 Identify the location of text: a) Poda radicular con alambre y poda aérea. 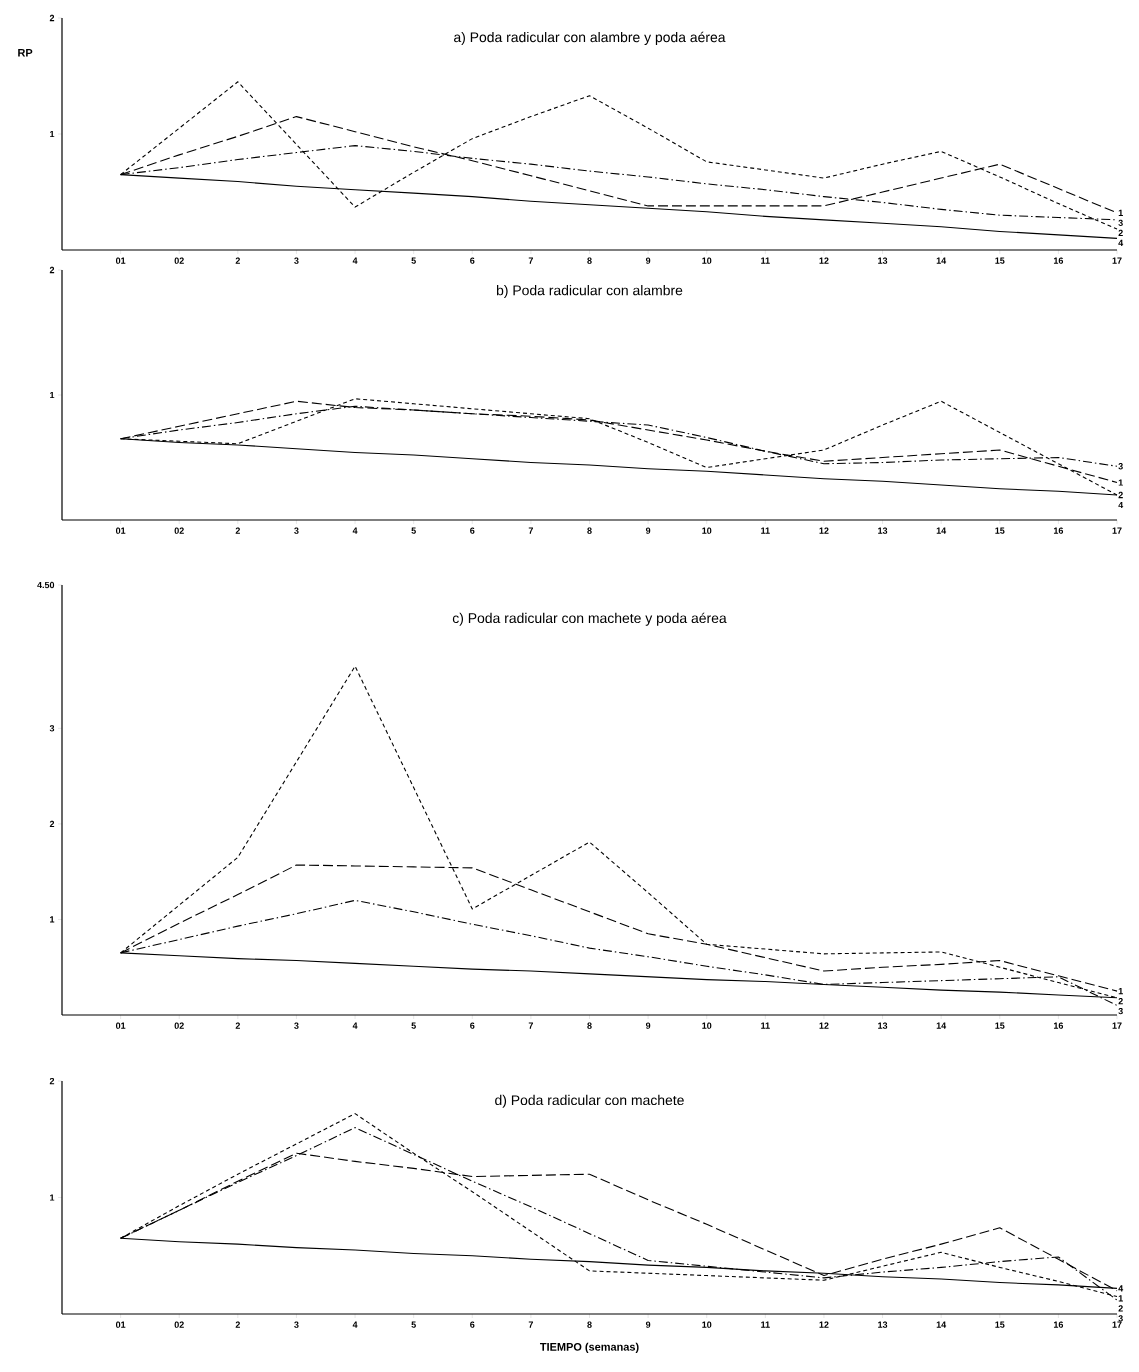
(590, 38).